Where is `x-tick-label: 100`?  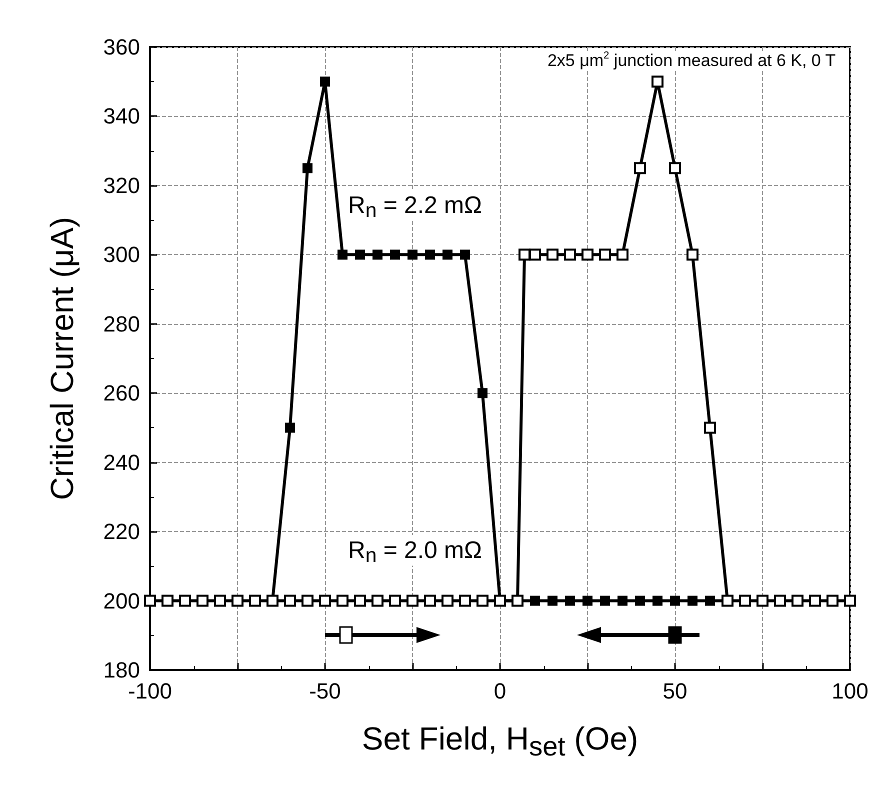
x-tick-label: 100 is located at coordinates (850, 691).